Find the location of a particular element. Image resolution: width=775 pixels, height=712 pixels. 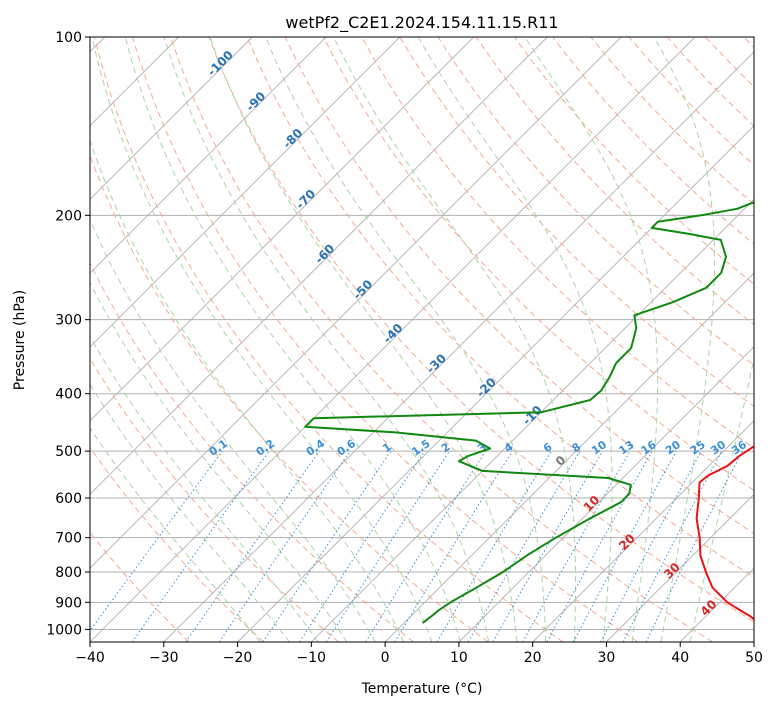

x-tick-label: 30 is located at coordinates (607, 658).